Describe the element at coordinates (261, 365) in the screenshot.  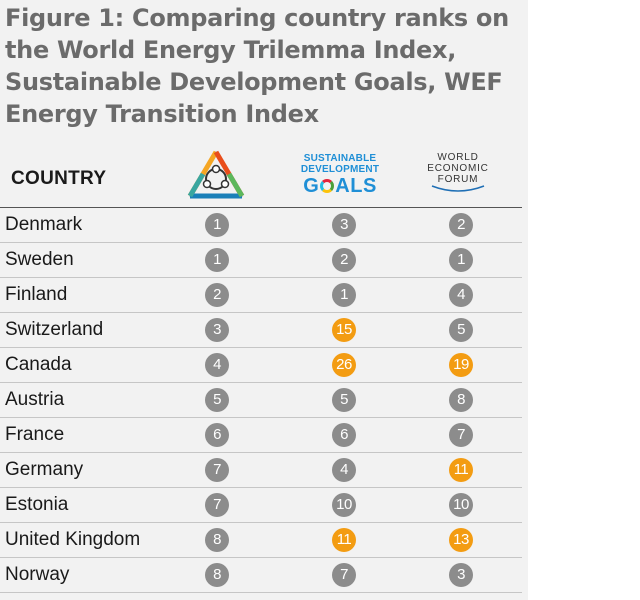
I see `table-row: Canada 4 26 19` at that location.